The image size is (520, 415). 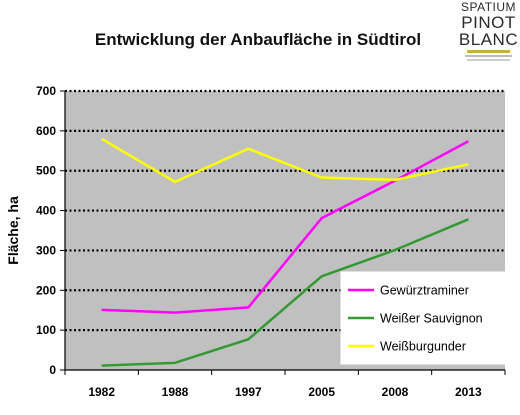 What do you see at coordinates (488, 7) in the screenshot?
I see `logo-line-1: SPATIUM` at bounding box center [488, 7].